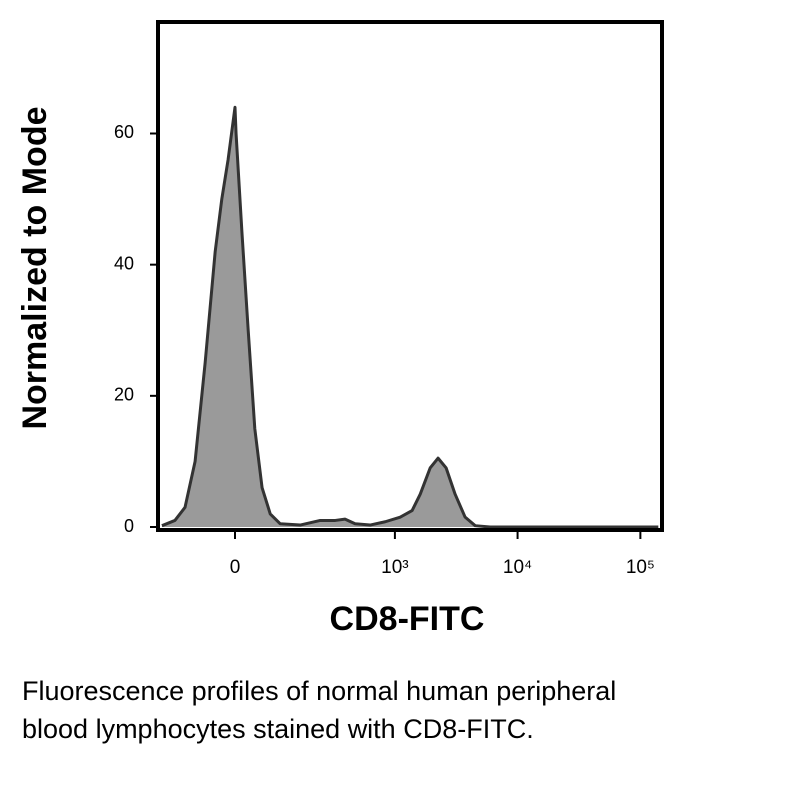 This screenshot has width=800, height=800. I want to click on x-tick-label: 10⁵, so click(640, 567).